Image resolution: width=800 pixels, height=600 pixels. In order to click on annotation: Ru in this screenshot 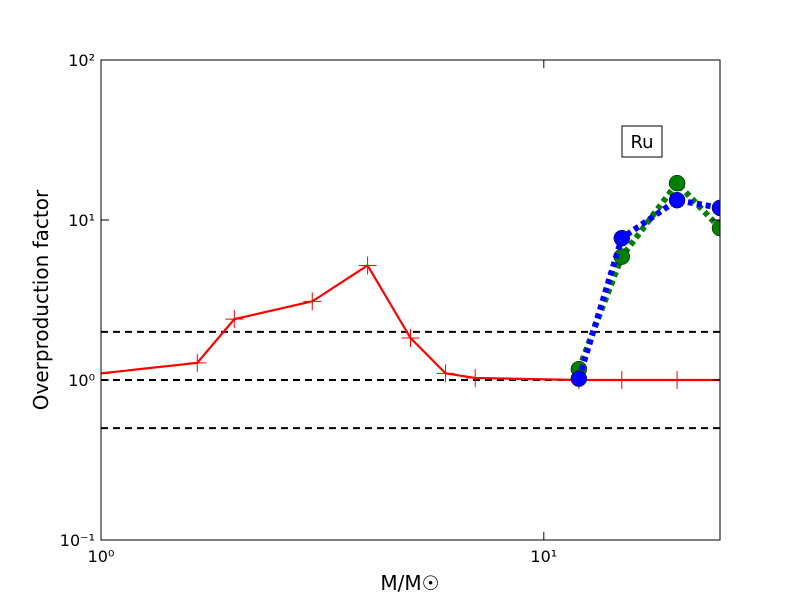, I will do `click(641, 142)`.